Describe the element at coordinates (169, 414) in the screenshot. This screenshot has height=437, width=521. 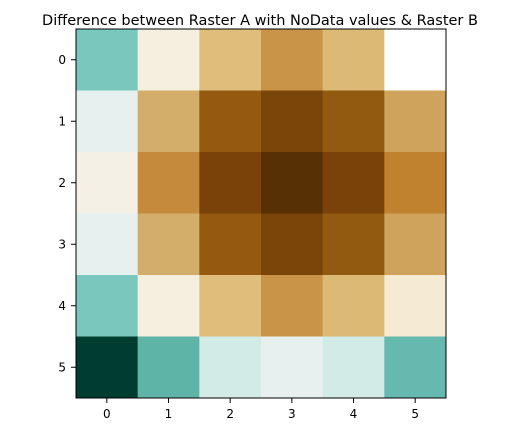
I see `x-tick-label: 1` at that location.